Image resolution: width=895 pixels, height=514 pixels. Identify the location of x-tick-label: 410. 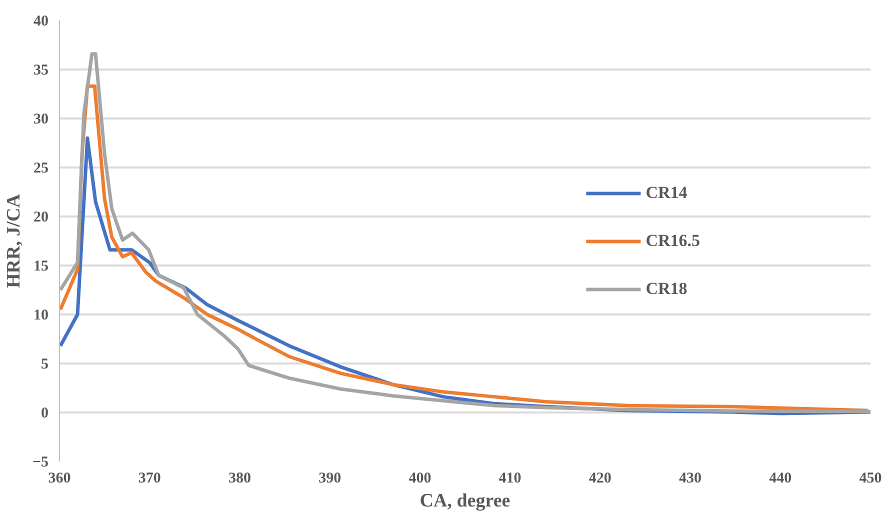
(510, 478).